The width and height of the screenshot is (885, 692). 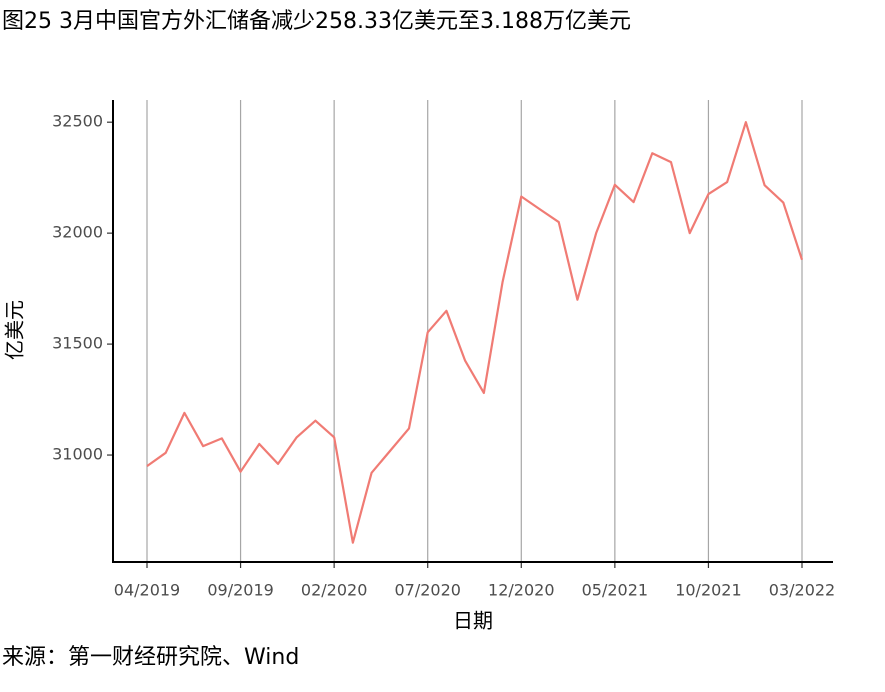 I want to click on x-tick-label: 10/2021, so click(x=708, y=590).